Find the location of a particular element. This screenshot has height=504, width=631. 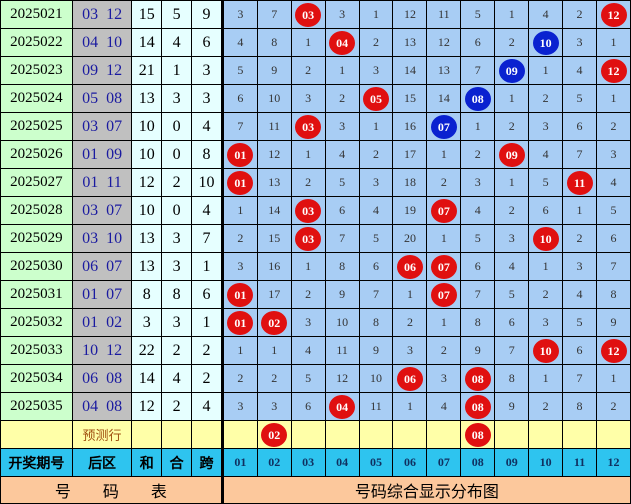

he-cell: 5 is located at coordinates (177, 14).